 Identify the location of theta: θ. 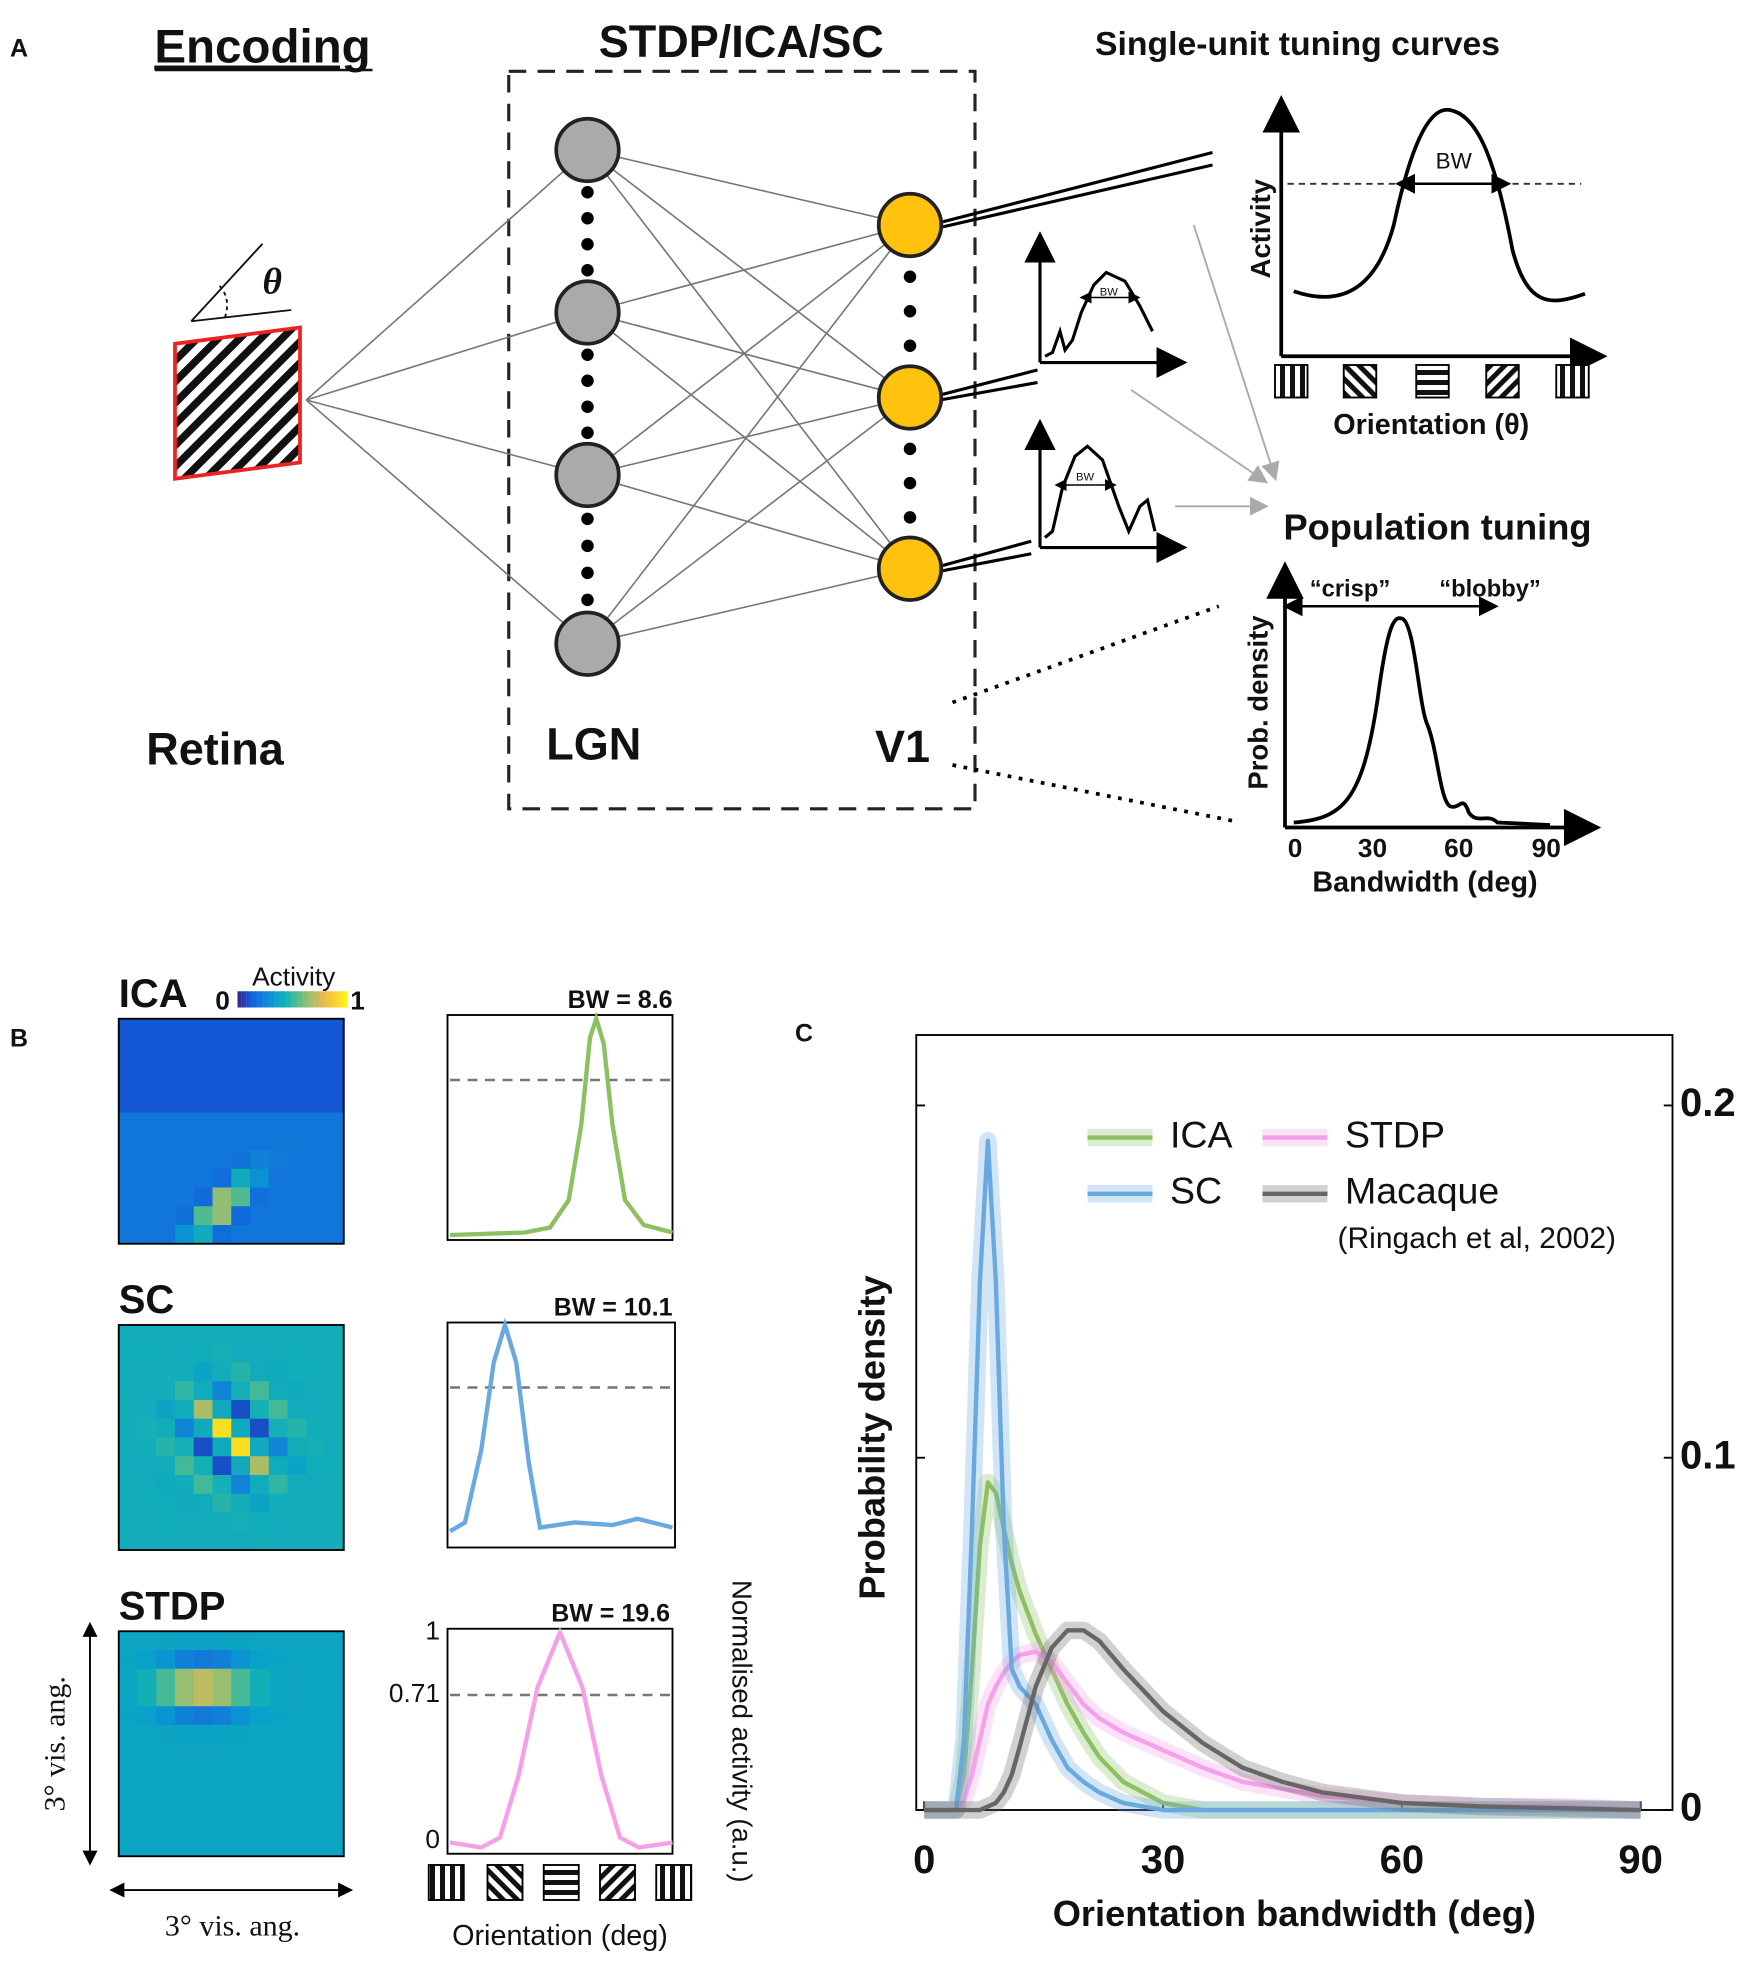
(272, 282).